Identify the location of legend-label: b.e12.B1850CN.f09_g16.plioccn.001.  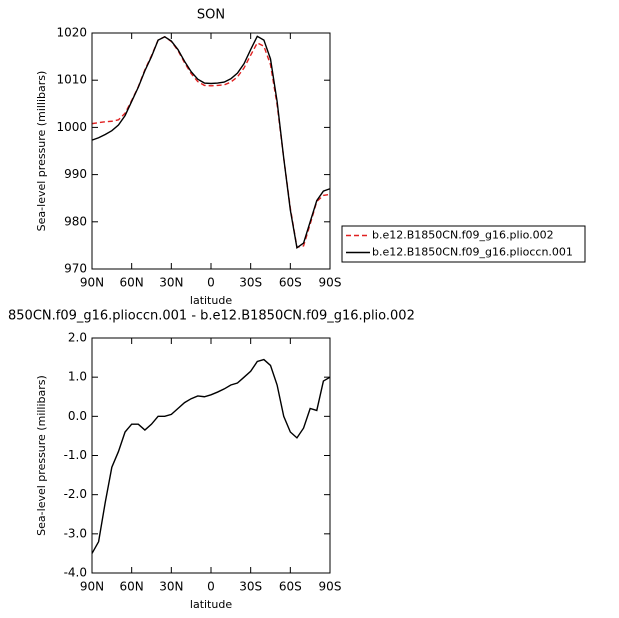
(472, 252).